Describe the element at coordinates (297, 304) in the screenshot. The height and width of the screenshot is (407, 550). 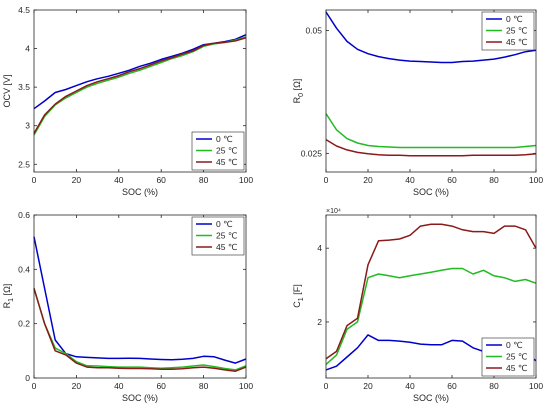
I see `y-axis-label-symbol: C` at that location.